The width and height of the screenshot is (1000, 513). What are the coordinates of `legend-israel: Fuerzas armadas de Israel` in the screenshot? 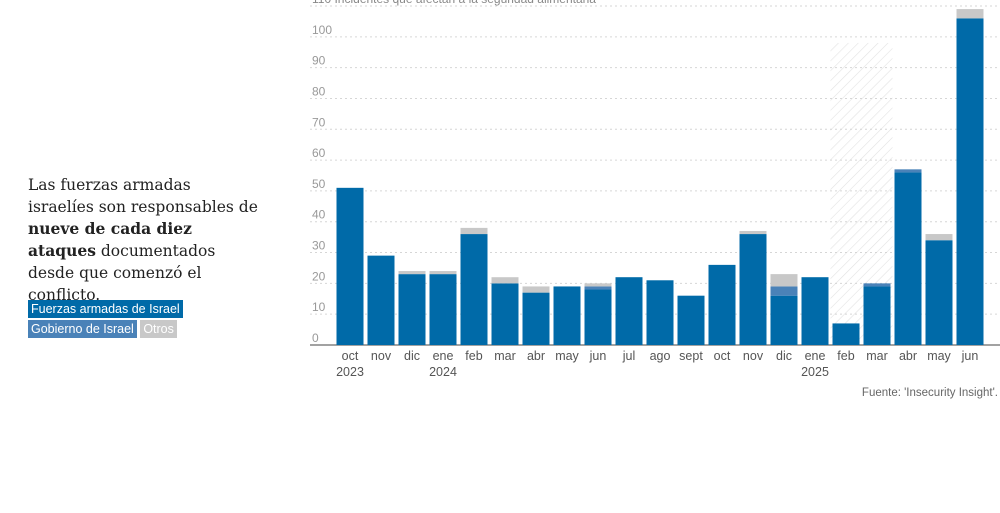 It's located at (105, 309).